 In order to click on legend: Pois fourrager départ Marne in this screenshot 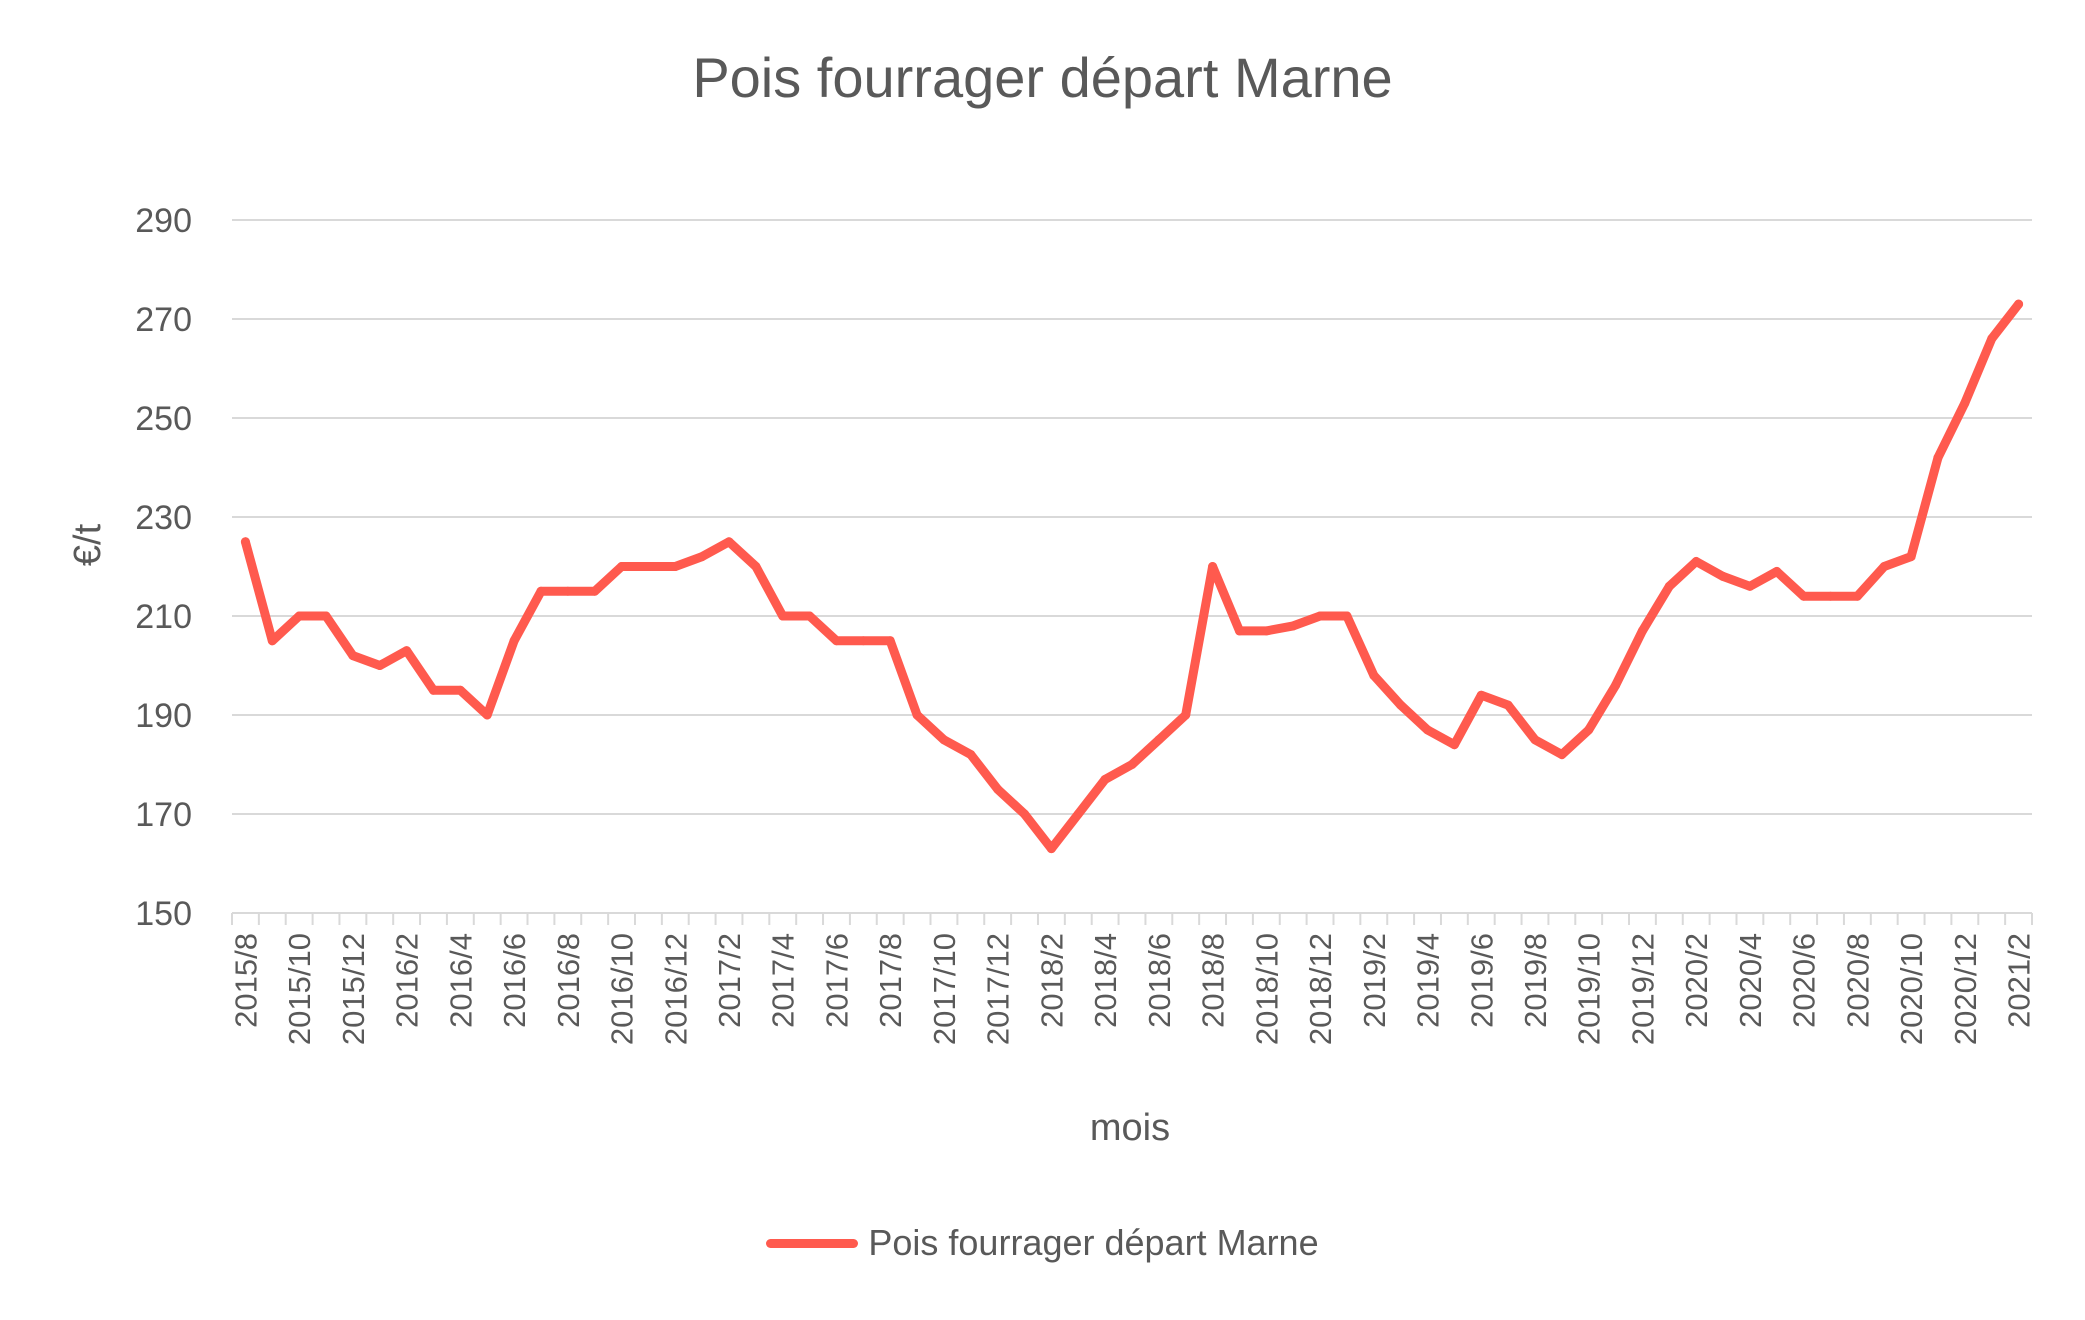, I will do `click(1042, 1243)`.